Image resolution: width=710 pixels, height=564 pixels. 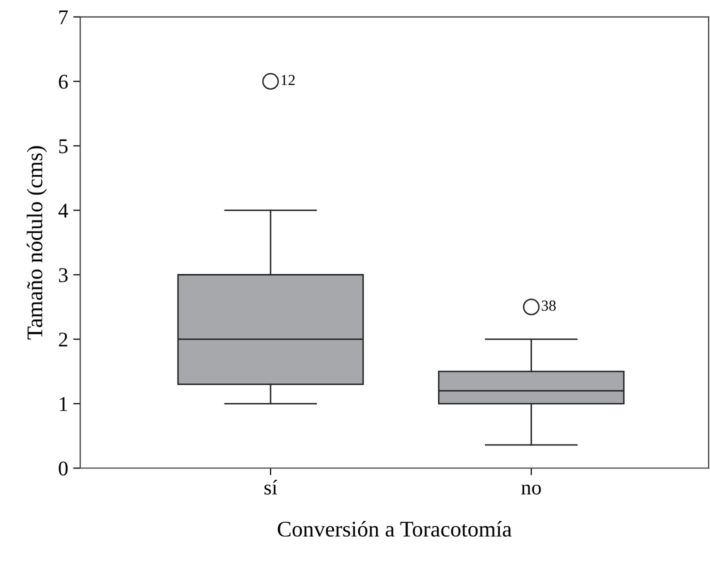 What do you see at coordinates (63, 211) in the screenshot?
I see `y-tick-label: 4` at bounding box center [63, 211].